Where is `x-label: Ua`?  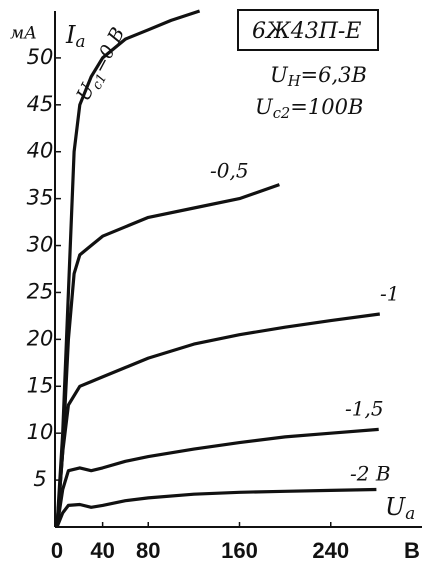
x-label: Ua is located at coordinates (400, 508).